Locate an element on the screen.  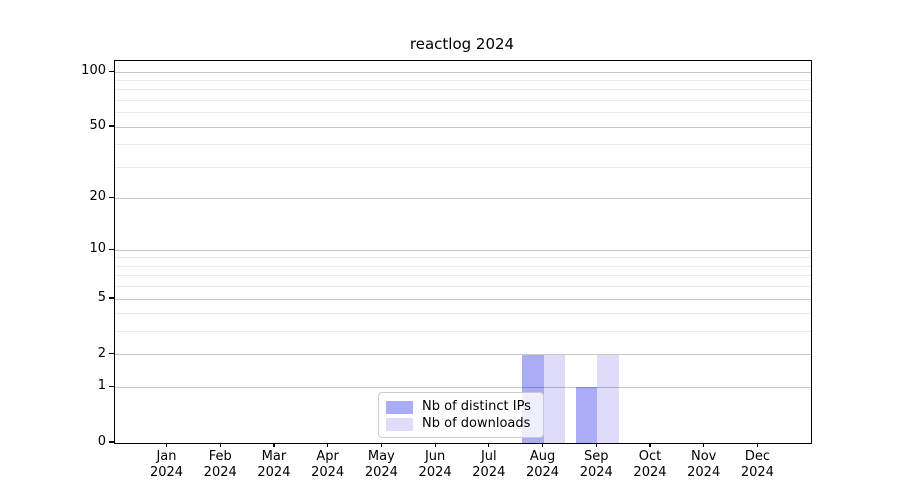
legend: Nb of distinct IPs Nb of downloads is located at coordinates (461, 415).